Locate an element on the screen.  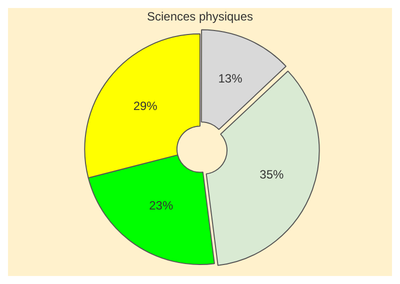
chart-title: Sciences physiques is located at coordinates (200, 17).